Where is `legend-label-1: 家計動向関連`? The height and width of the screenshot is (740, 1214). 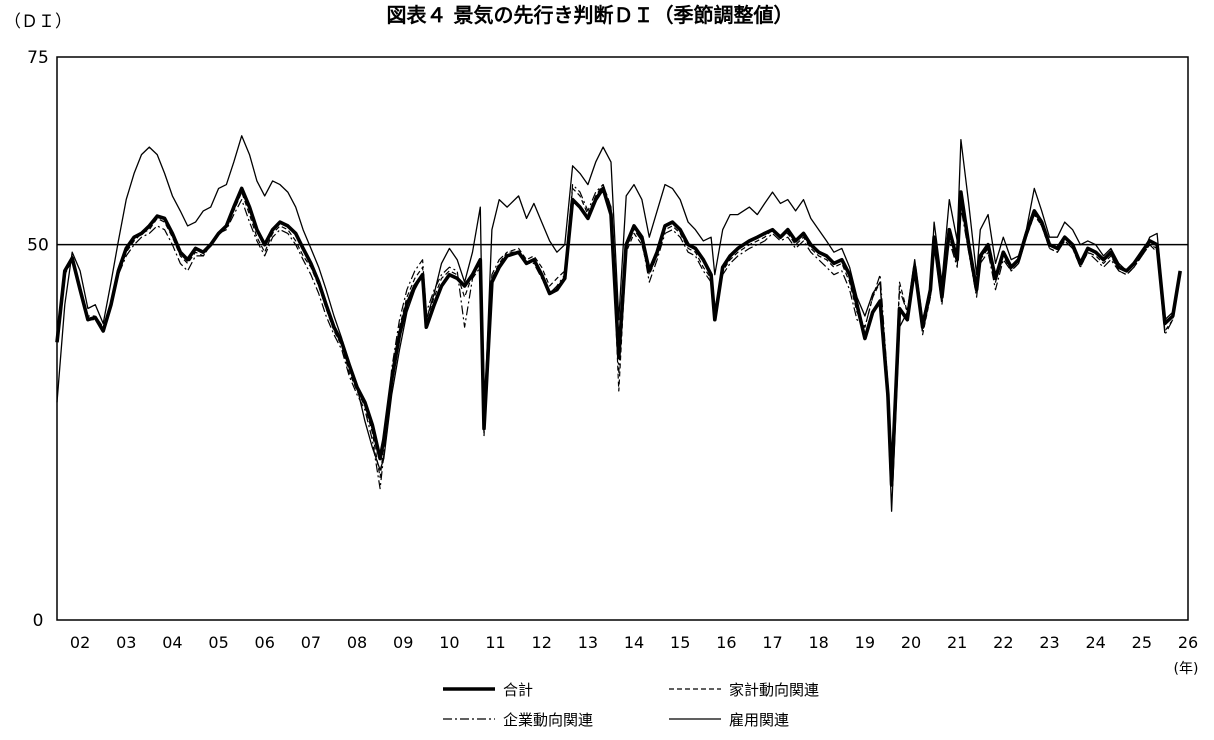 legend-label-1: 家計動向関連 is located at coordinates (774, 690).